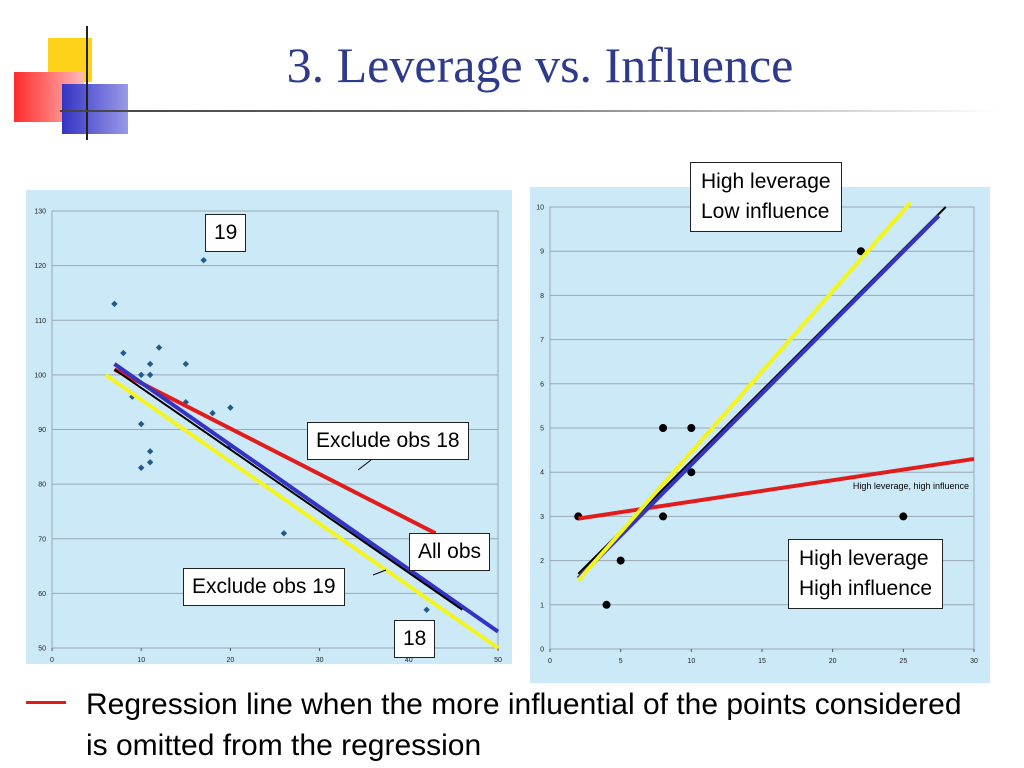  Describe the element at coordinates (415, 639) in the screenshot. I see `annotation-obs-18: 18` at that location.